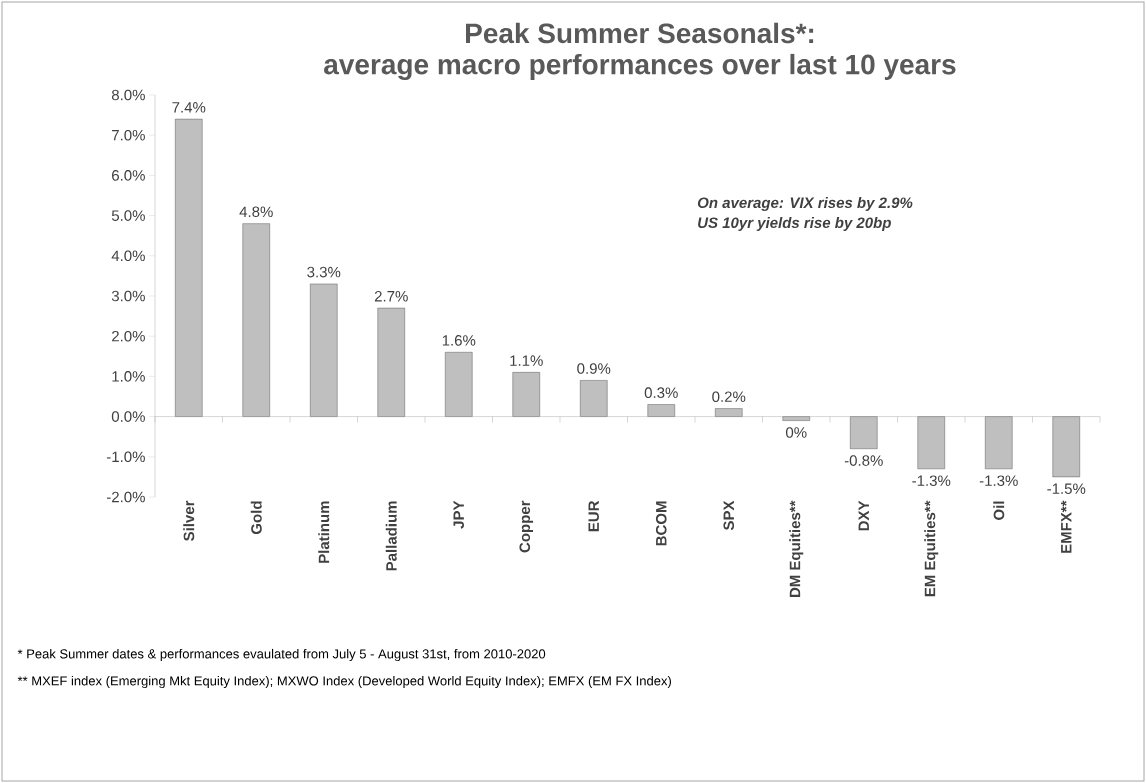 Image resolution: width=1146 pixels, height=783 pixels. I want to click on y-tick-label: 1.0%, so click(128, 376).